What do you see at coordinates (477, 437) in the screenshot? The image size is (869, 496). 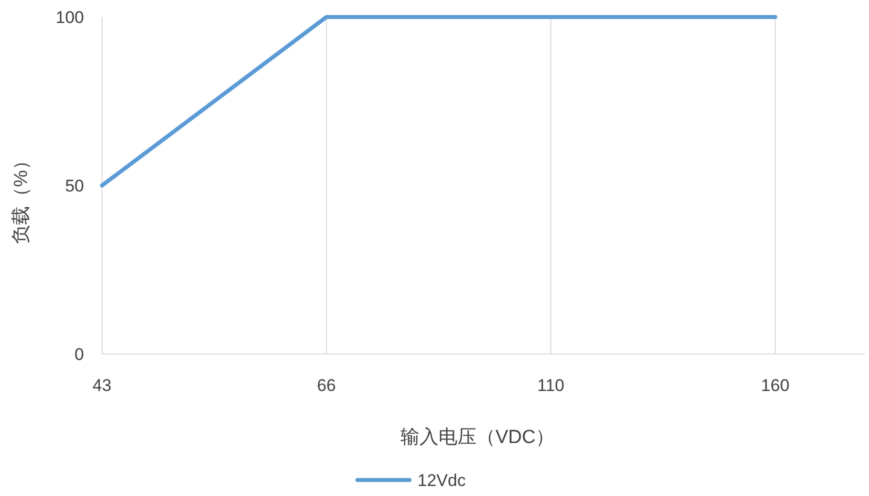 I see `x-axis-title: 输入电压（VDC）` at bounding box center [477, 437].